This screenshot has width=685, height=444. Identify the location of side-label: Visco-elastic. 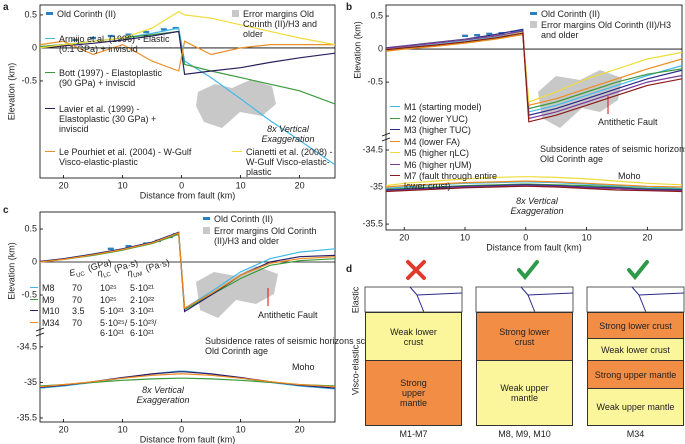
(355, 369).